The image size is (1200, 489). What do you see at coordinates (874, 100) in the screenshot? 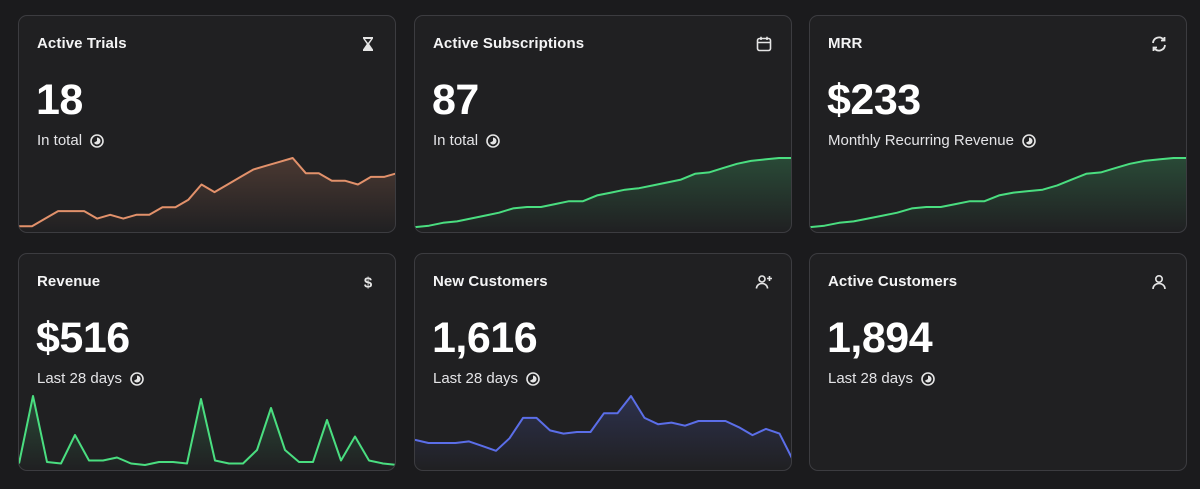
I see `card-value: $233` at bounding box center [874, 100].